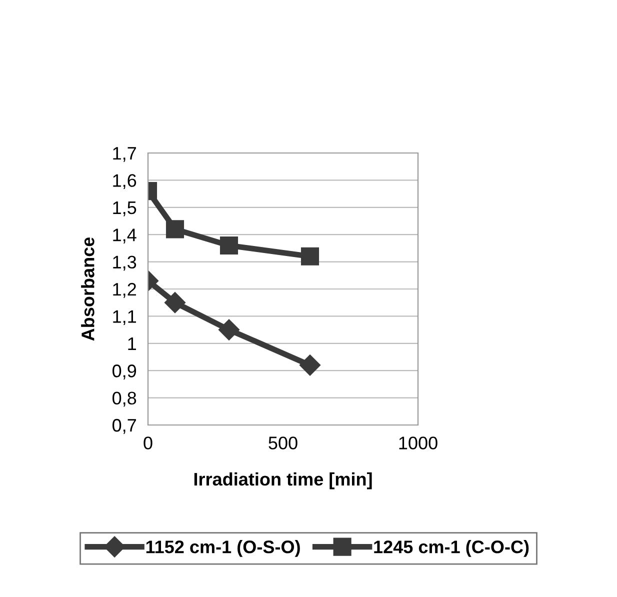 This screenshot has height=597, width=617. Describe the element at coordinates (223, 548) in the screenshot. I see `legend-label: 1152 cm-1 (O-S-O)` at that location.